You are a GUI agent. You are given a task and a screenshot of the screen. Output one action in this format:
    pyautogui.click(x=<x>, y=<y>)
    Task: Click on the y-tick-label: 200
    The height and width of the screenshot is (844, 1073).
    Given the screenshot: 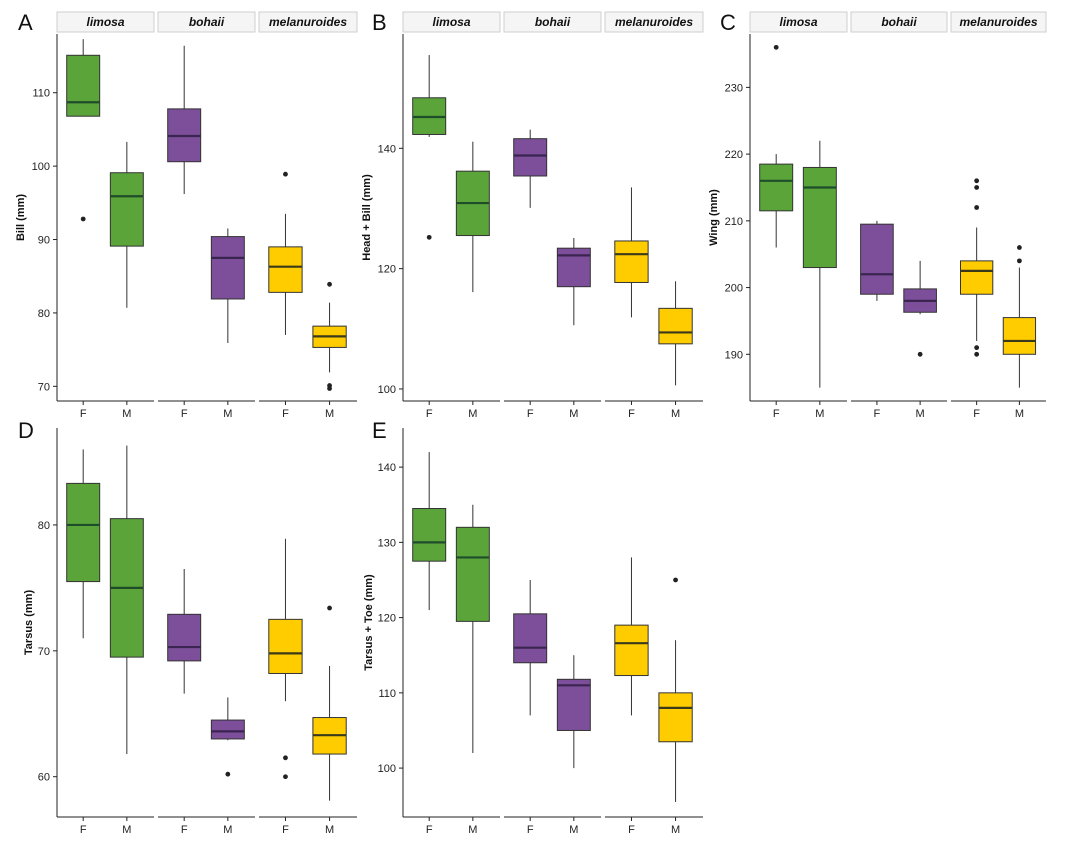 What is the action you would take?
    pyautogui.click(x=734, y=289)
    